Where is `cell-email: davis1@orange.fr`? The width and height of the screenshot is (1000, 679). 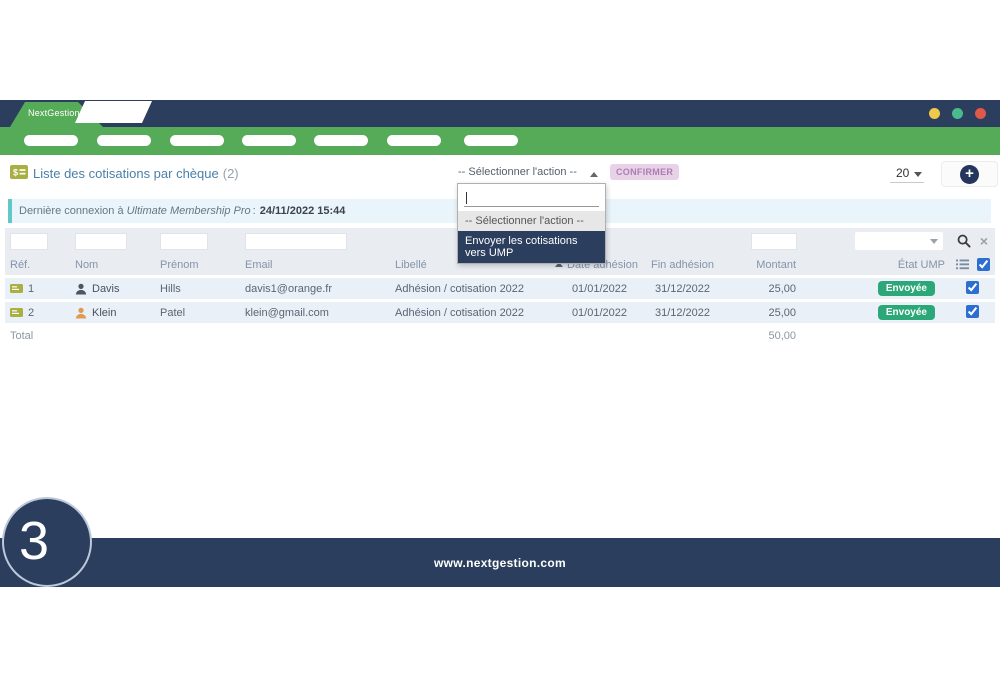
cell-email: davis1@orange.fr is located at coordinates (288, 288).